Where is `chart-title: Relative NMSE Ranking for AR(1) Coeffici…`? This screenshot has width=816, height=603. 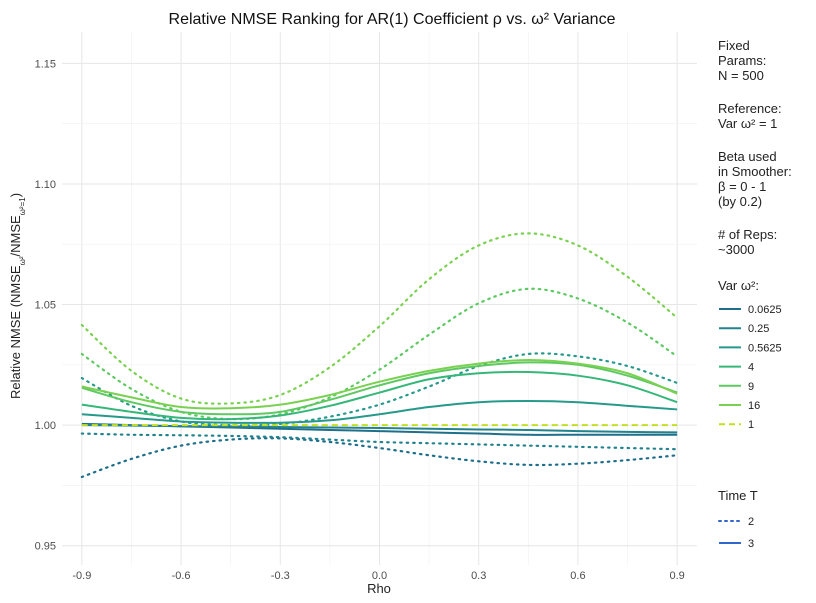
chart-title: Relative NMSE Ranking for AR(1) Coeffici… is located at coordinates (392, 19).